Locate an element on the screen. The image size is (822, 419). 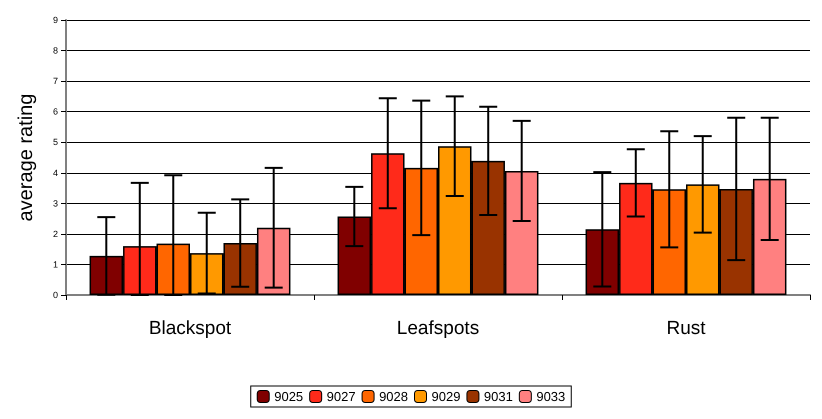
y-tick-label: 0 is located at coordinates (55, 295).